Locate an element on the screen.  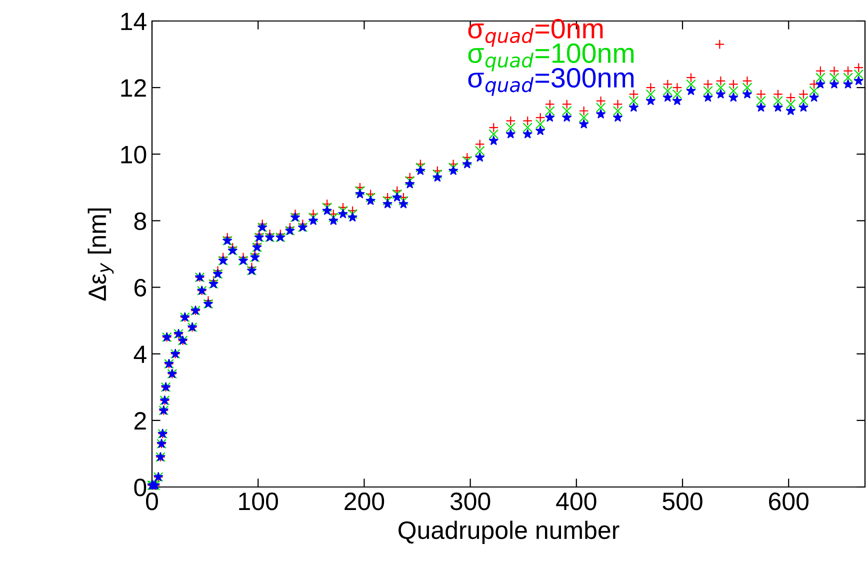
y-axis-title: Δε$_{y}$ [nm] is located at coordinates (101, 254).